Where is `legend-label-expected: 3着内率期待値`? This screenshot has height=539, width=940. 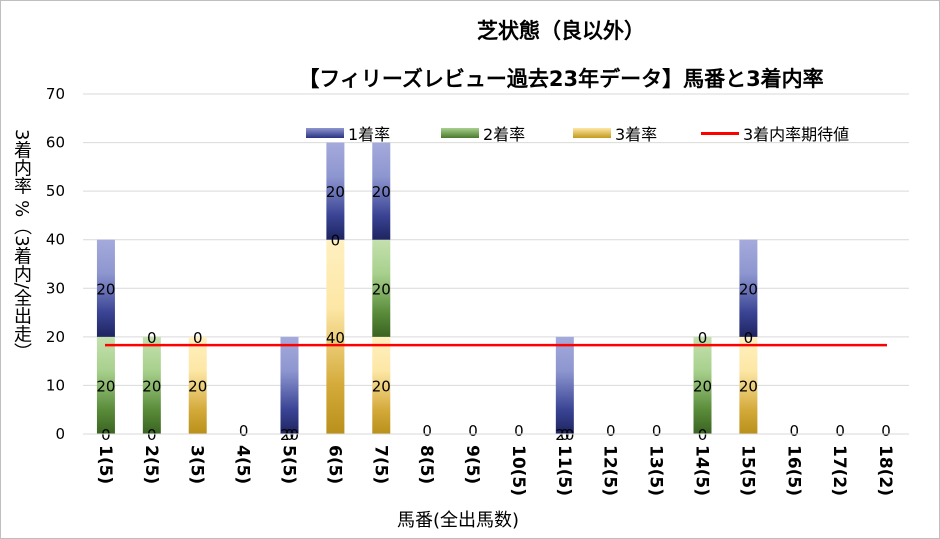 legend-label-expected: 3着内率期待値 is located at coordinates (796, 134).